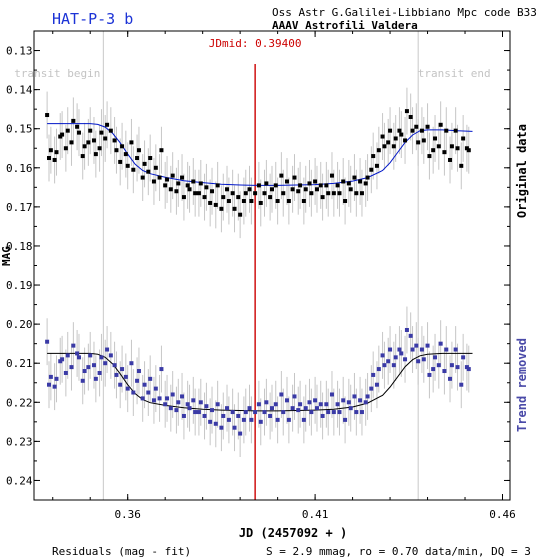 Image resolution: width=549 pixels, height=560 pixels. I want to click on residuals-label: Residuals (mag - fit), so click(122, 551).